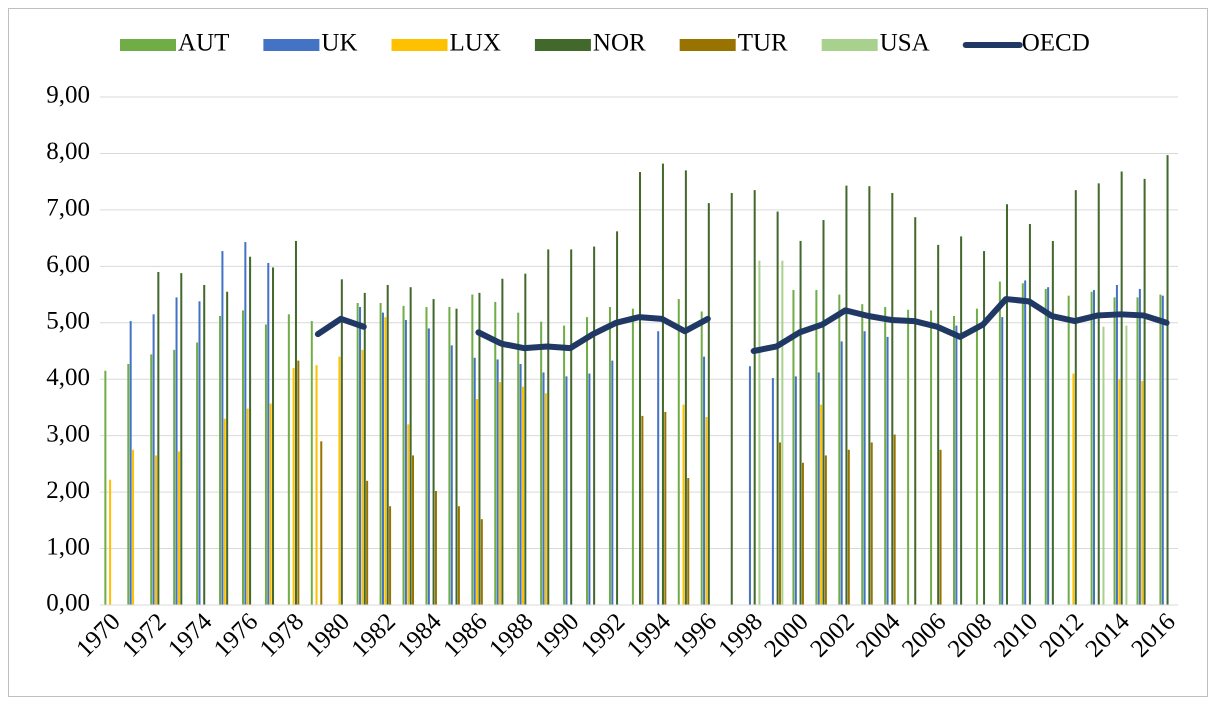  What do you see at coordinates (68, 546) in the screenshot?
I see `y-tick-label: 1,00` at bounding box center [68, 546].